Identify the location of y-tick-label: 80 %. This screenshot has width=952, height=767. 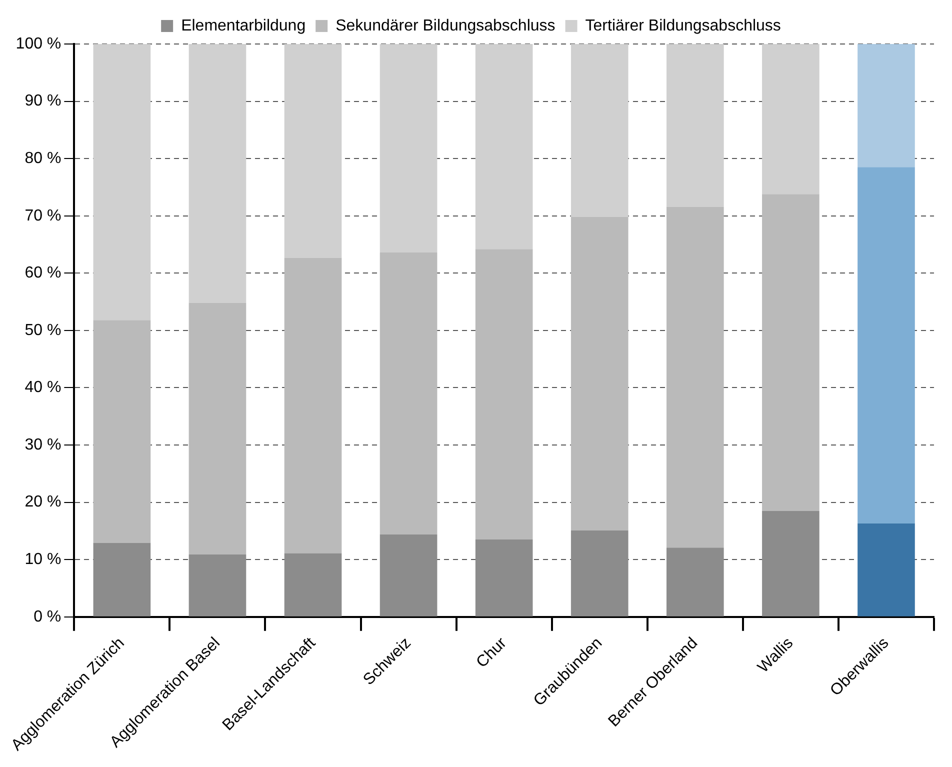
(43, 158).